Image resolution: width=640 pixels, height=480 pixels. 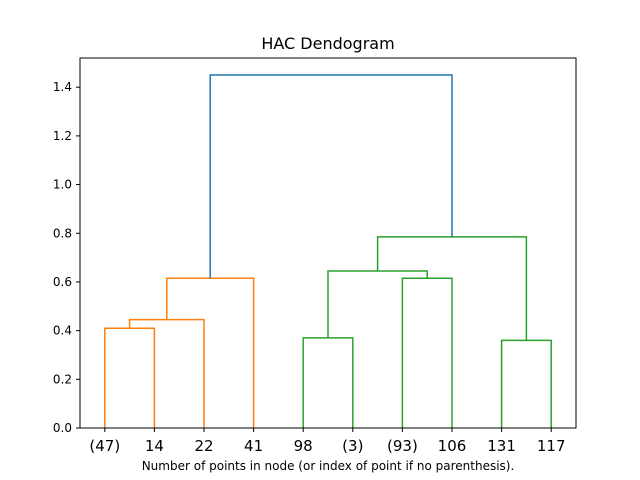 What do you see at coordinates (62, 428) in the screenshot?
I see `y-tick-label: 0.0` at bounding box center [62, 428].